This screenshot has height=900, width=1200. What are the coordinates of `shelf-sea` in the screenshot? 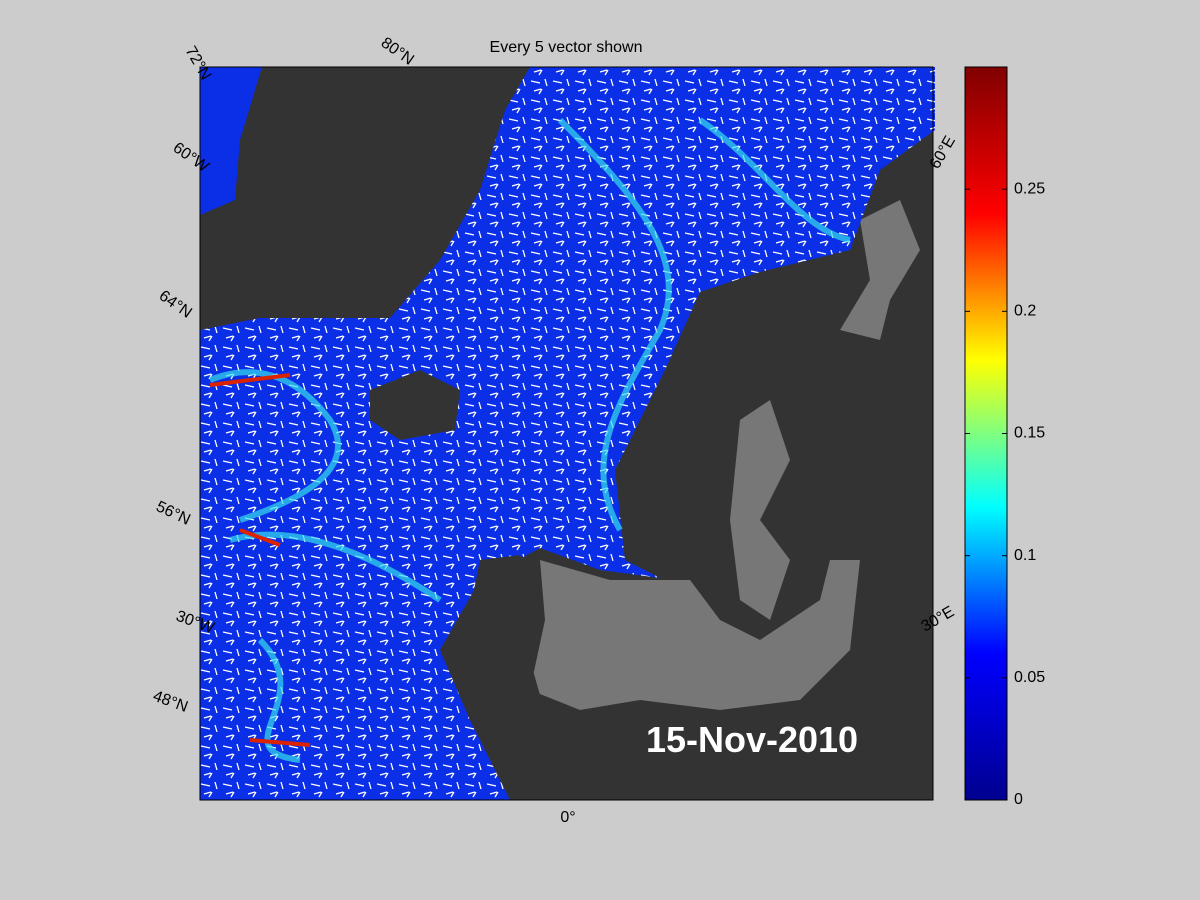 It's located at (695, 635).